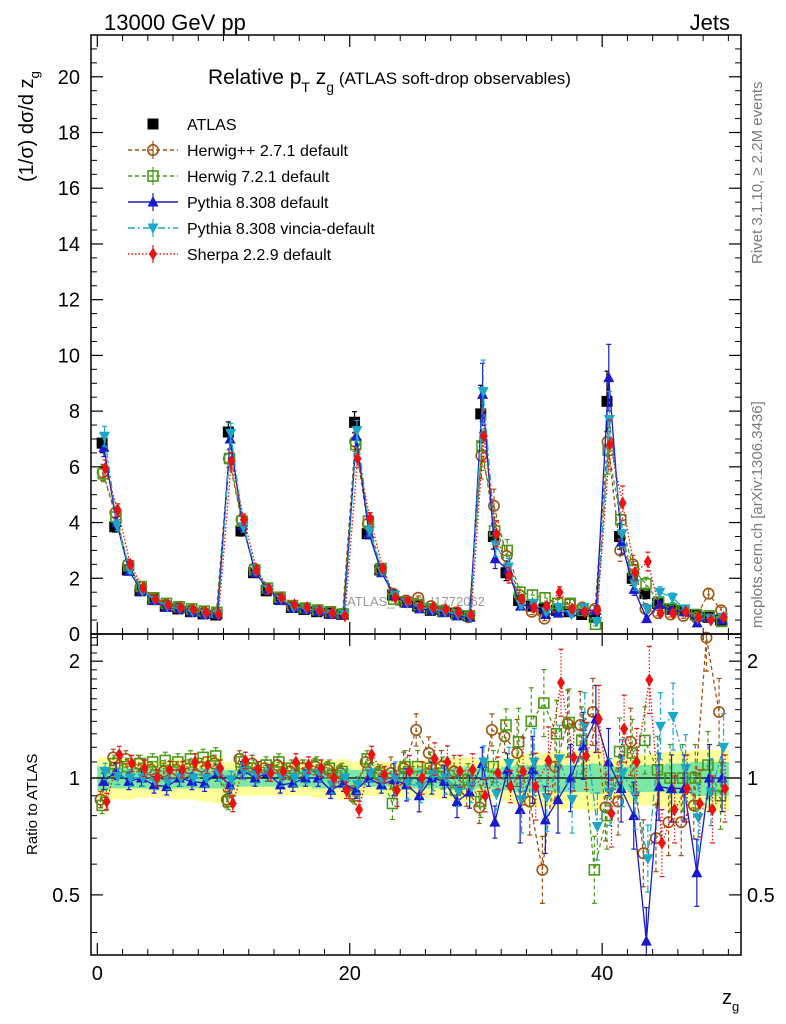 This screenshot has height=1024, width=786. Describe the element at coordinates (414, 528) in the screenshot. I see `series-line` at that location.